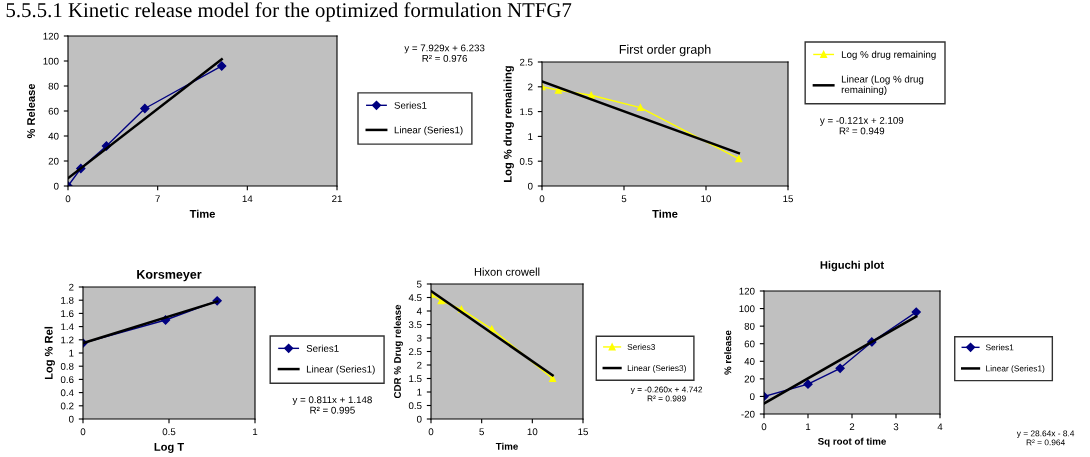 This screenshot has width=1090, height=457. Describe the element at coordinates (665, 50) in the screenshot. I see `chart-title: First order graph` at that location.